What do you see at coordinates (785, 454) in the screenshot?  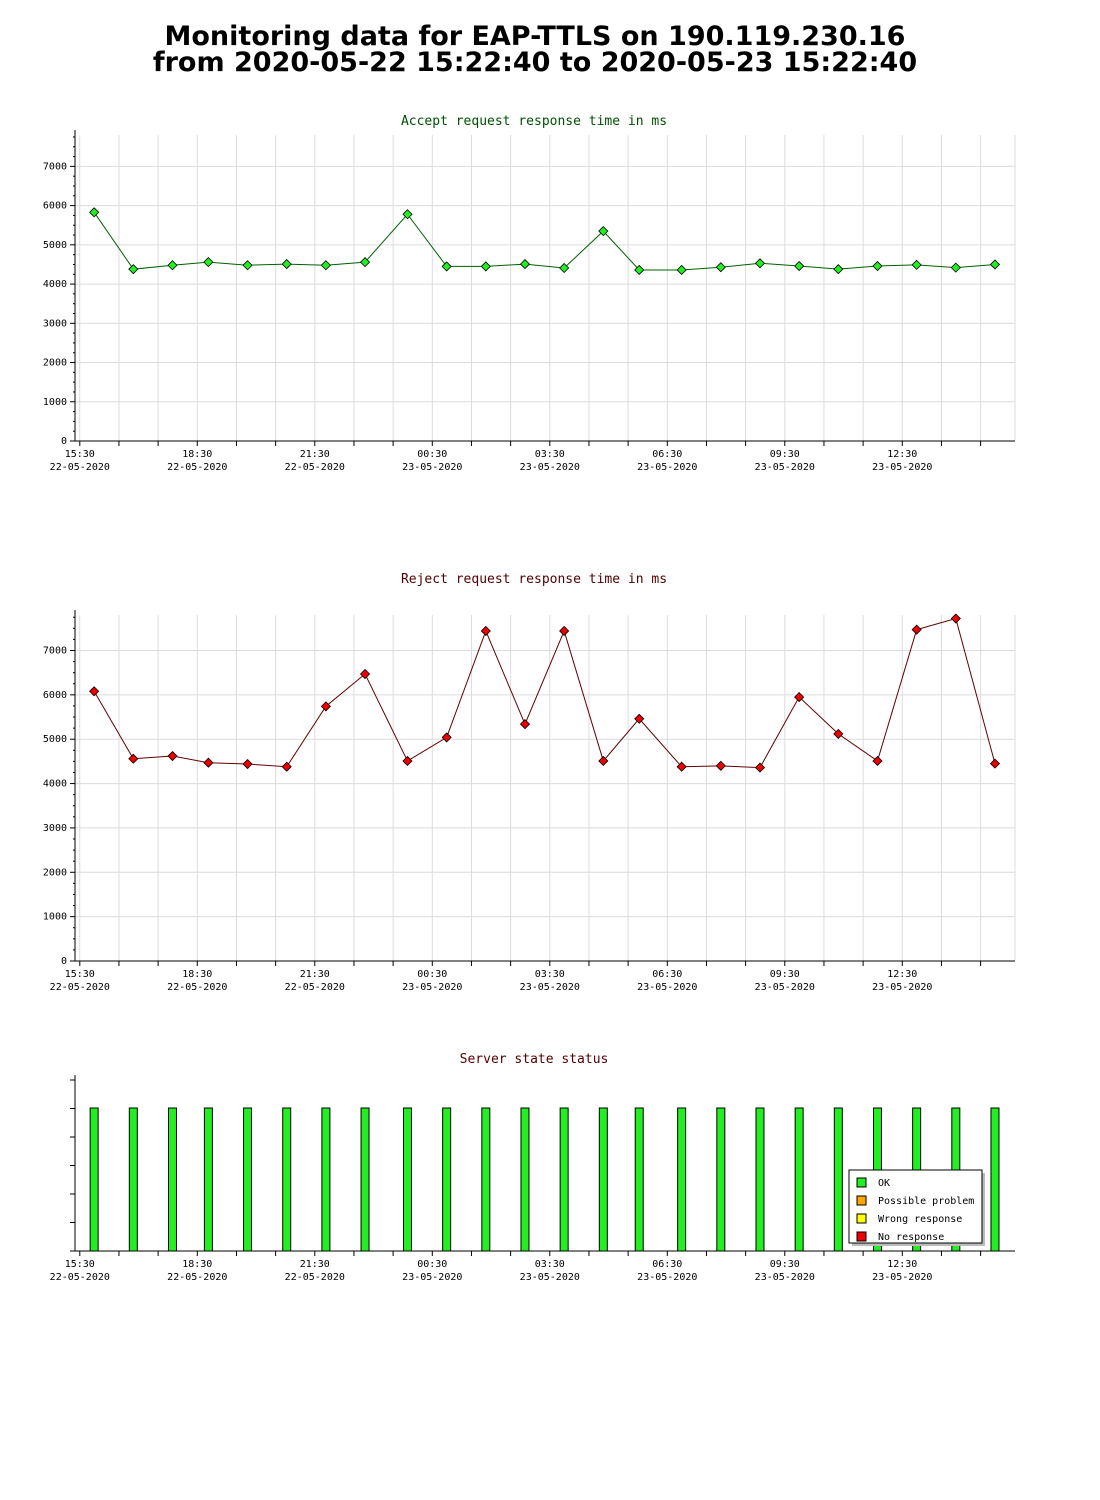 I see `accept-x-tick-time: 09:30` at bounding box center [785, 454].